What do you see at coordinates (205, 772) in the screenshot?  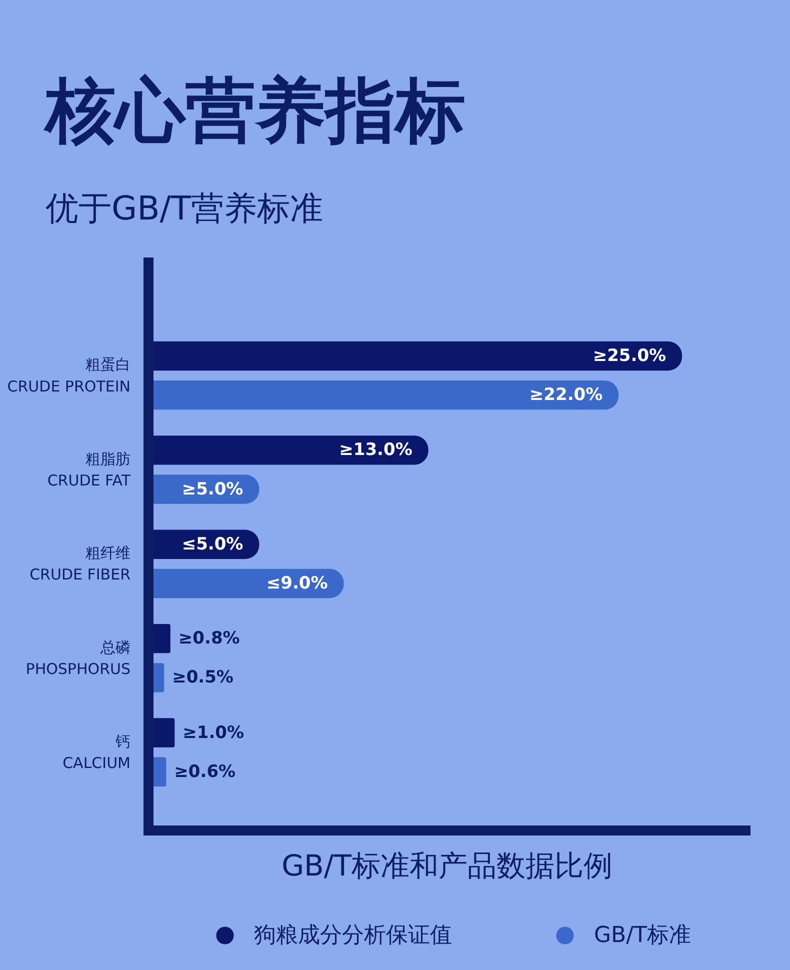 I see `data-label: ≥0.6%` at bounding box center [205, 772].